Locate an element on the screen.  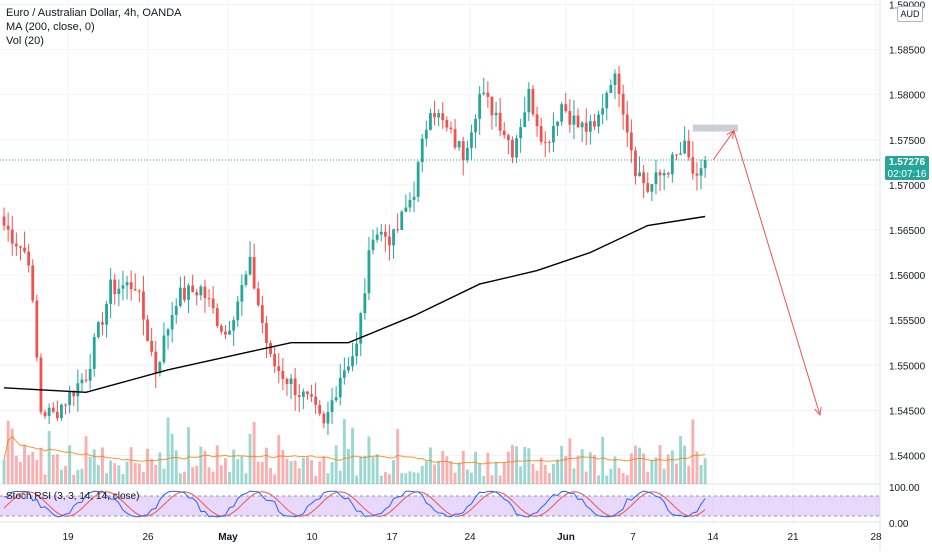
time-tick-label: 26 is located at coordinates (148, 537).